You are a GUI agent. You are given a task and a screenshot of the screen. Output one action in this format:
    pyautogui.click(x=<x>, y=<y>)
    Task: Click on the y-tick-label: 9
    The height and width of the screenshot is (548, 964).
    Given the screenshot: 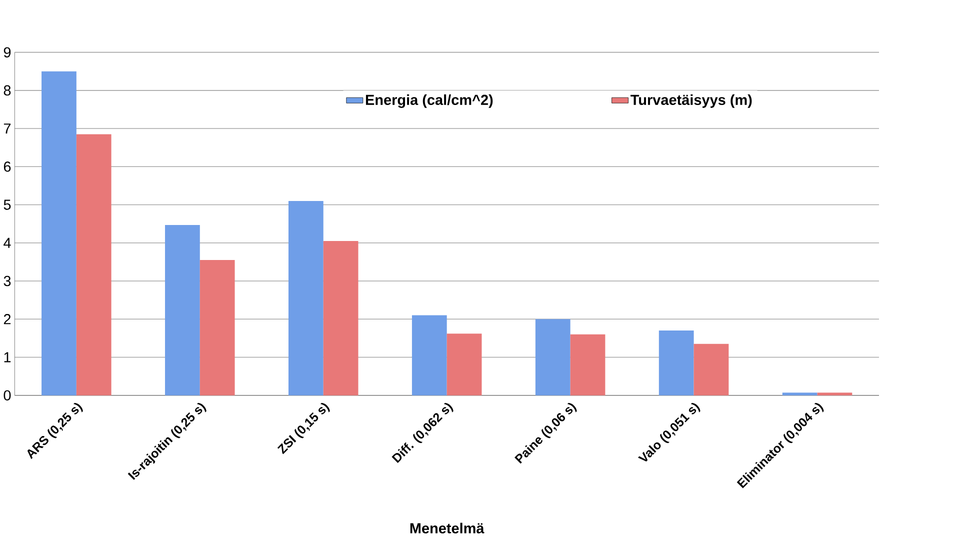 What is the action you would take?
    pyautogui.click(x=7, y=52)
    